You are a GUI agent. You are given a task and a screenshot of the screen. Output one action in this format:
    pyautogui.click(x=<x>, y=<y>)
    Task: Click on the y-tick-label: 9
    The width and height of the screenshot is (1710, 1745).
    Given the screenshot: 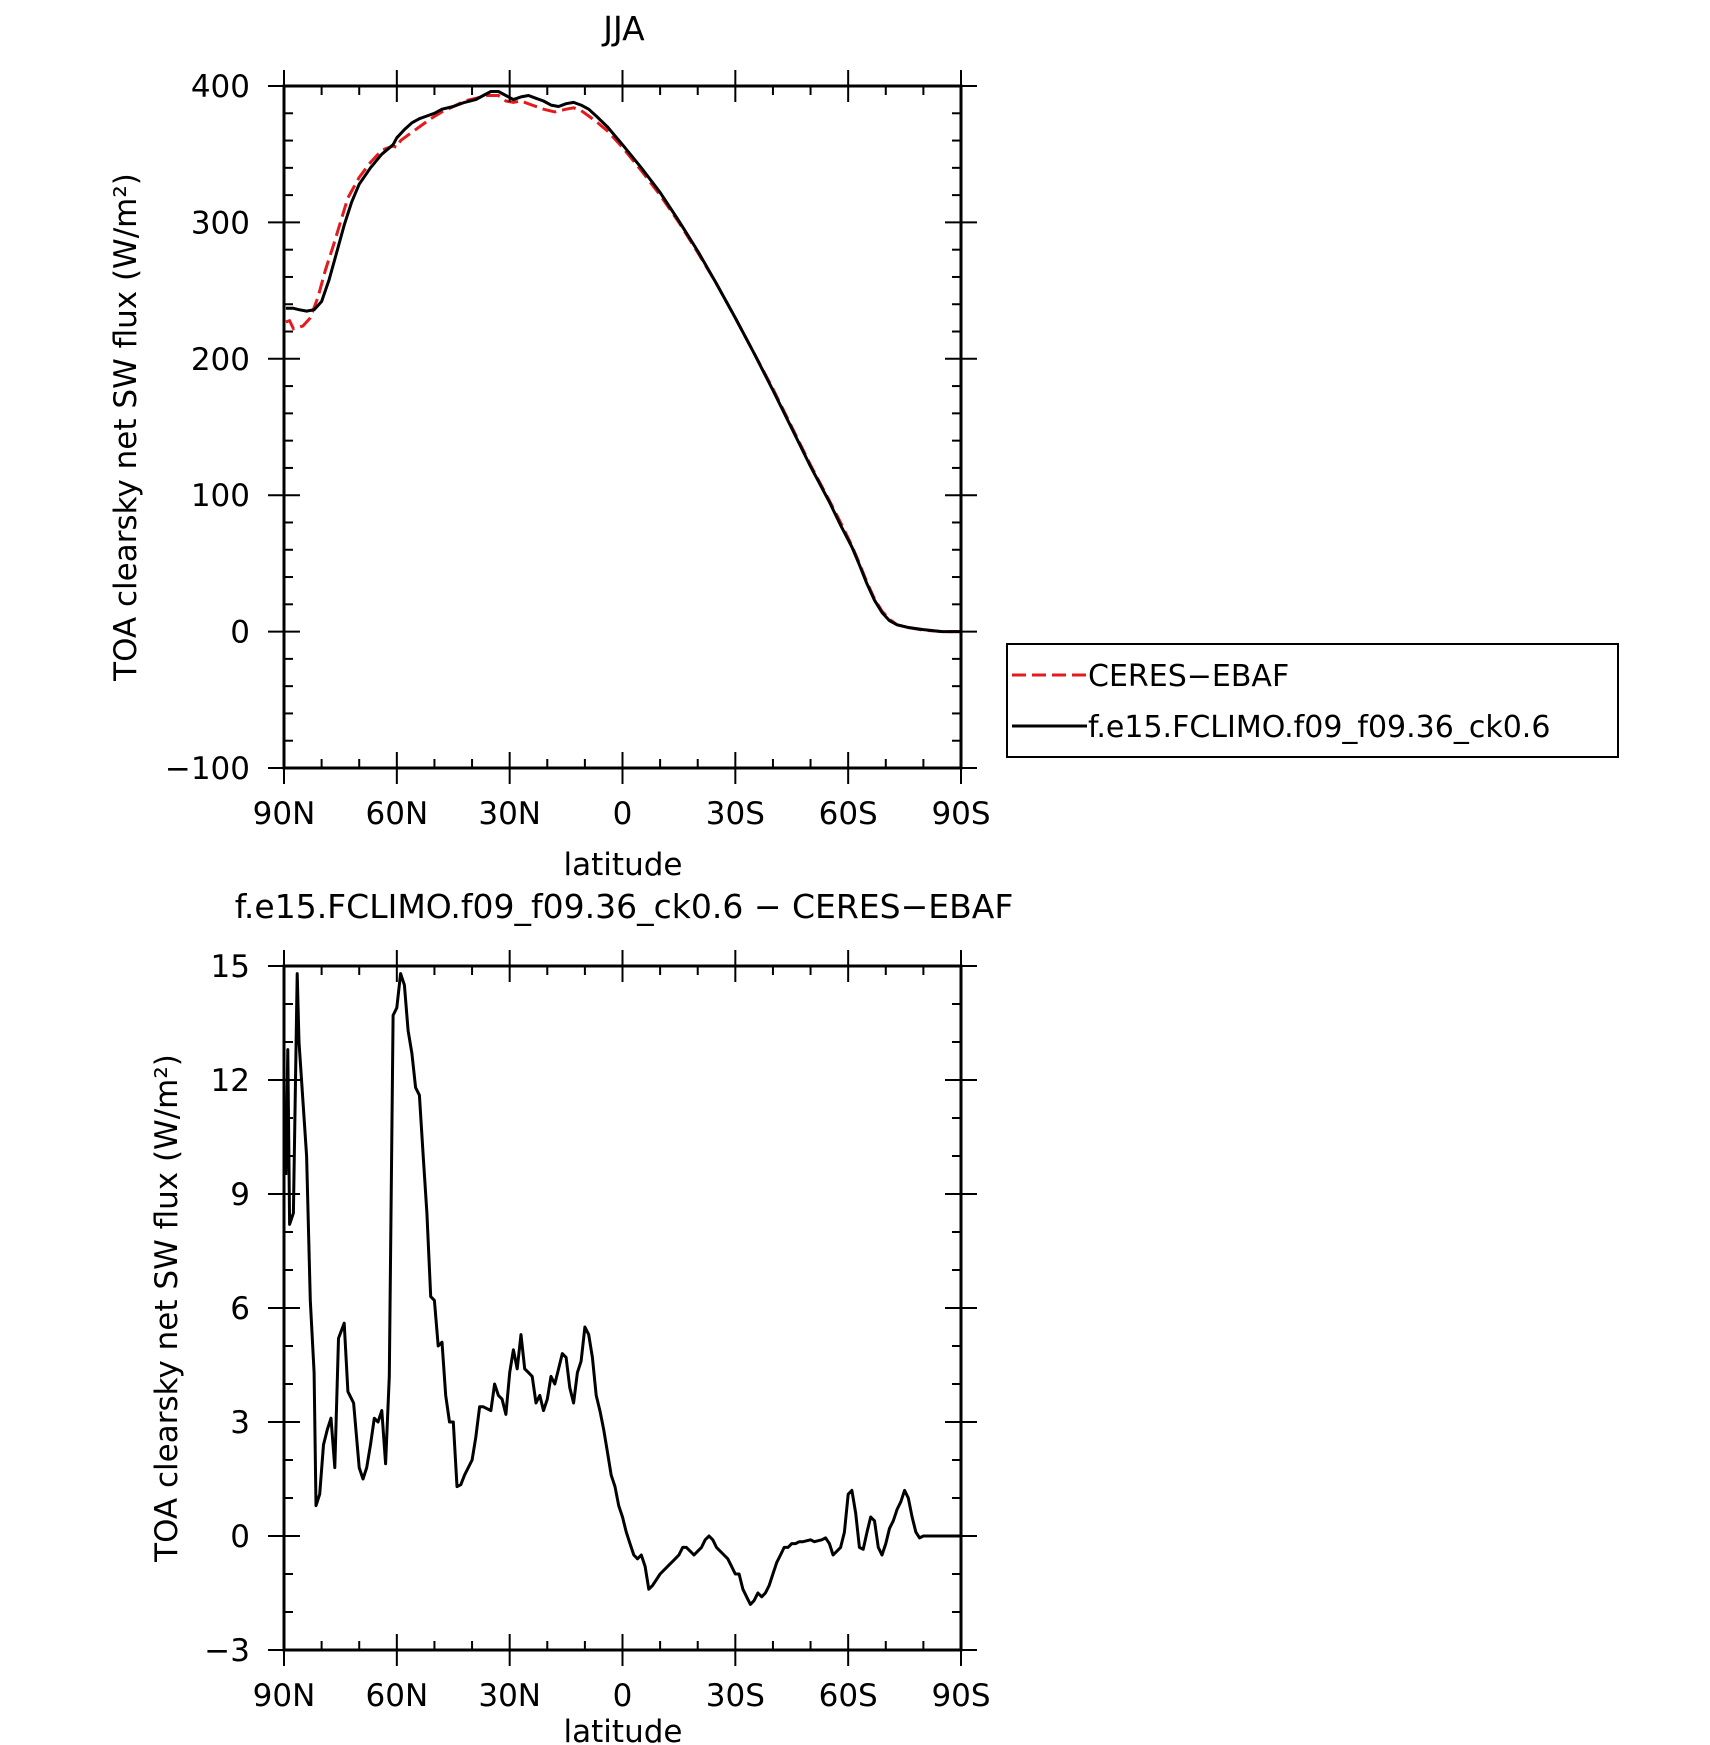 What is the action you would take?
    pyautogui.click(x=240, y=1195)
    